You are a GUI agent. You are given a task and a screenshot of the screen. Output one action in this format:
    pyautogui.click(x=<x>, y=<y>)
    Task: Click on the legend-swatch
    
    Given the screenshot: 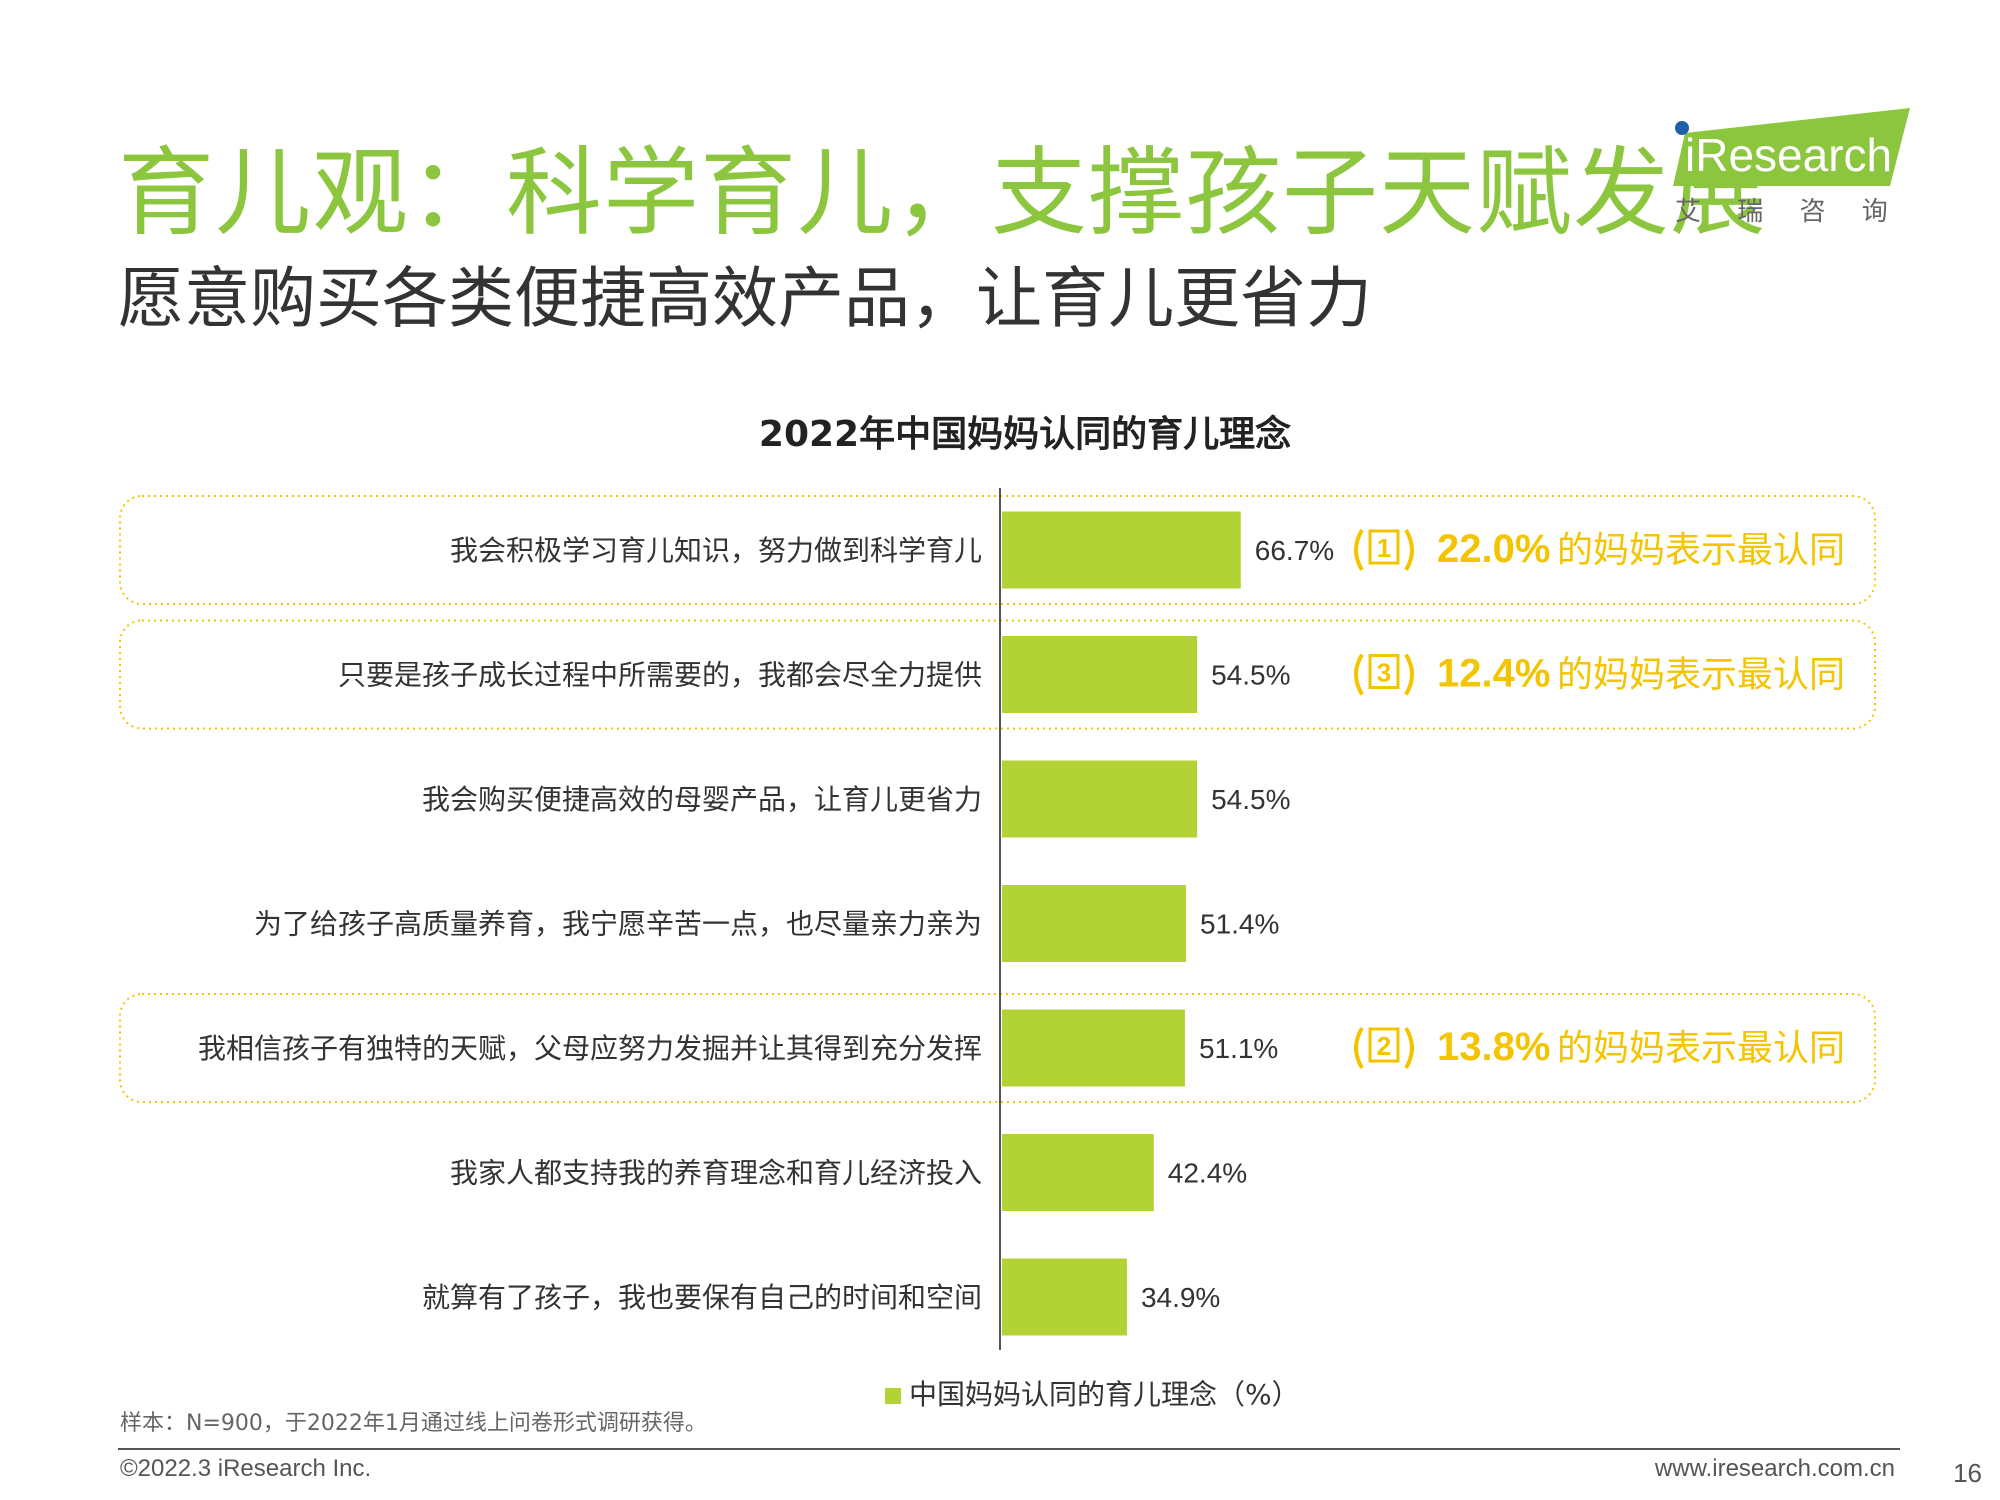 What is the action you would take?
    pyautogui.click(x=893, y=1396)
    